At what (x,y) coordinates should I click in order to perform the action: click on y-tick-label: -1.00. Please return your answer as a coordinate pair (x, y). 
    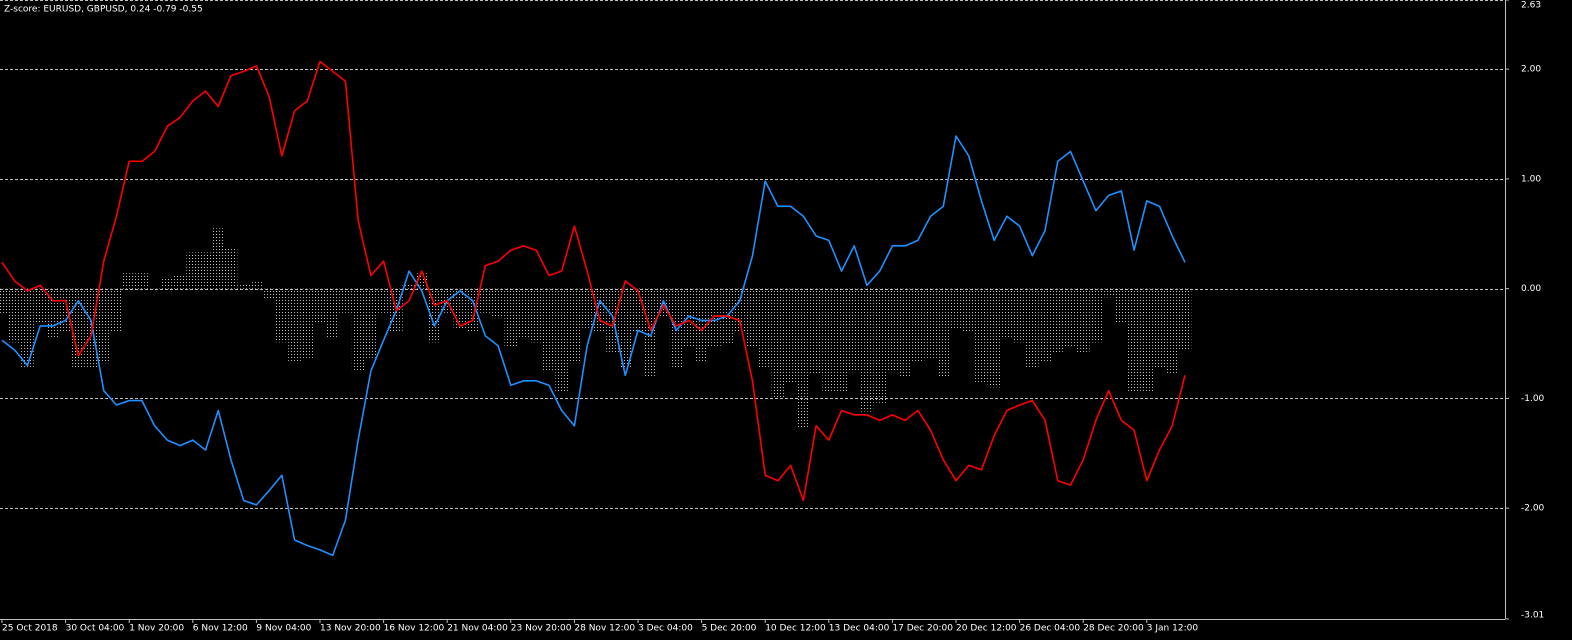
    Looking at the image, I should click on (1533, 399).